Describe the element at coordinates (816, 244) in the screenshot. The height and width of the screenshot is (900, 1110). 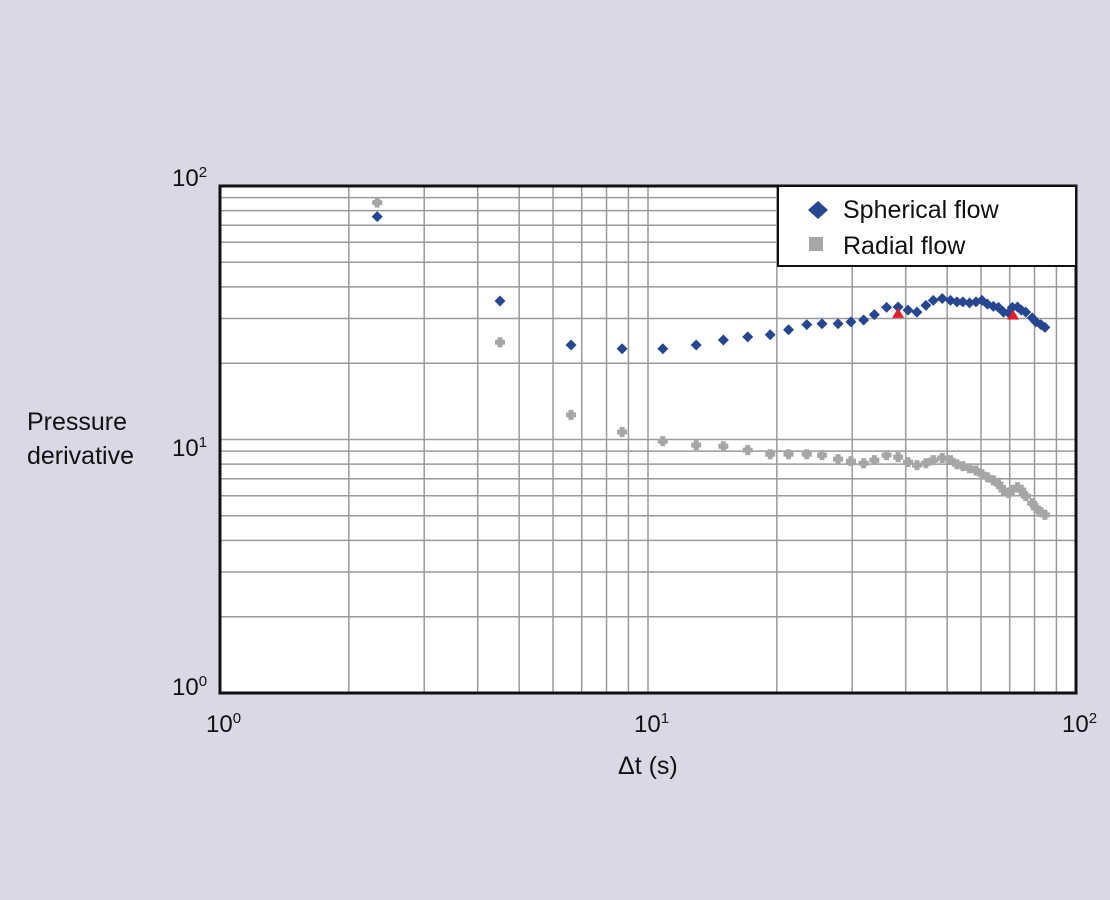
I see `square-marker-icon` at that location.